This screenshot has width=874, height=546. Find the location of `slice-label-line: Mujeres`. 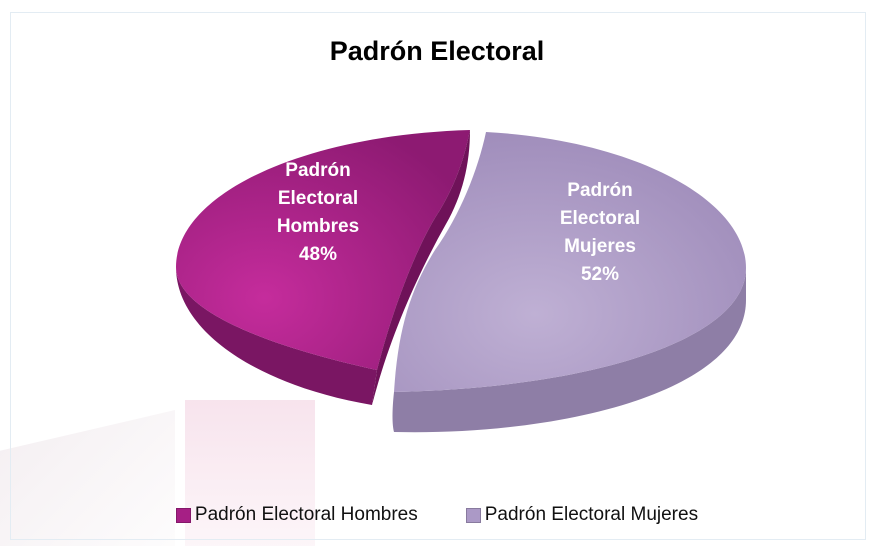

slice-label-line: Mujeres is located at coordinates (600, 246).